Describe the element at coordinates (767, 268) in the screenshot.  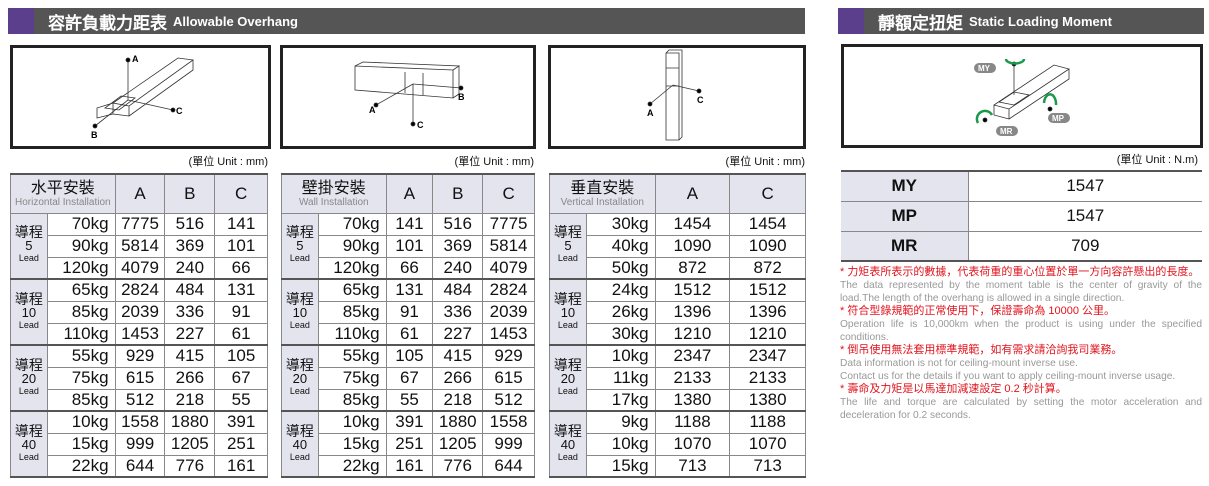
I see `value-cell: 872` at that location.